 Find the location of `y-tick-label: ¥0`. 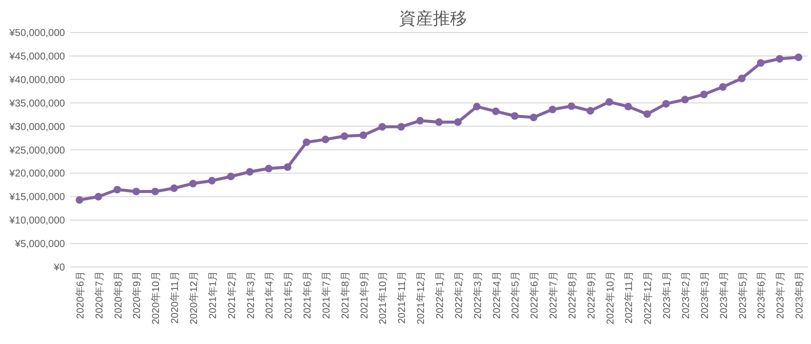

y-tick-label: ¥0 is located at coordinates (59, 268).